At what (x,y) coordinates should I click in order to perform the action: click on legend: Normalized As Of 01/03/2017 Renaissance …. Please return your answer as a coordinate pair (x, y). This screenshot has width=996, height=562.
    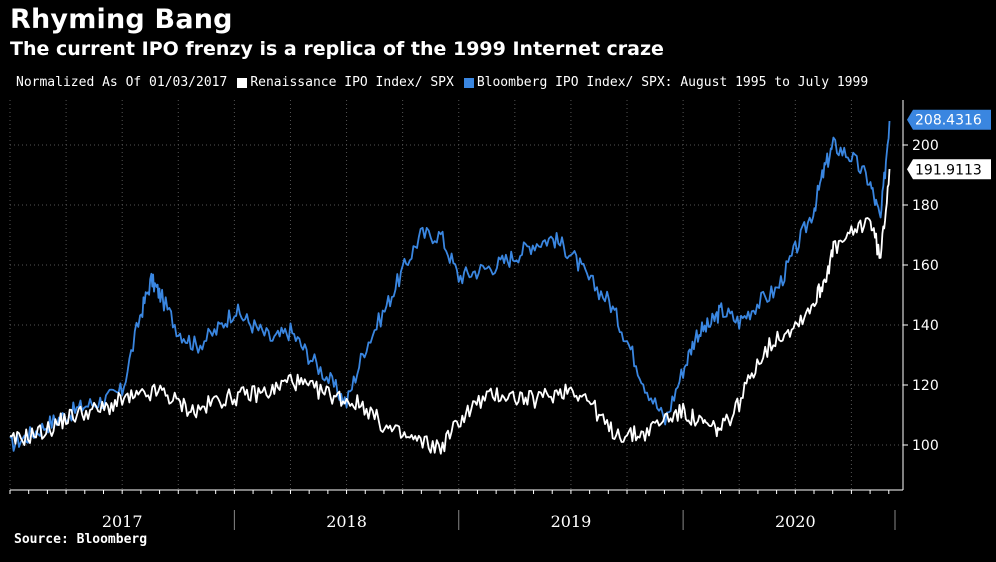
    Looking at the image, I should click on (442, 82).